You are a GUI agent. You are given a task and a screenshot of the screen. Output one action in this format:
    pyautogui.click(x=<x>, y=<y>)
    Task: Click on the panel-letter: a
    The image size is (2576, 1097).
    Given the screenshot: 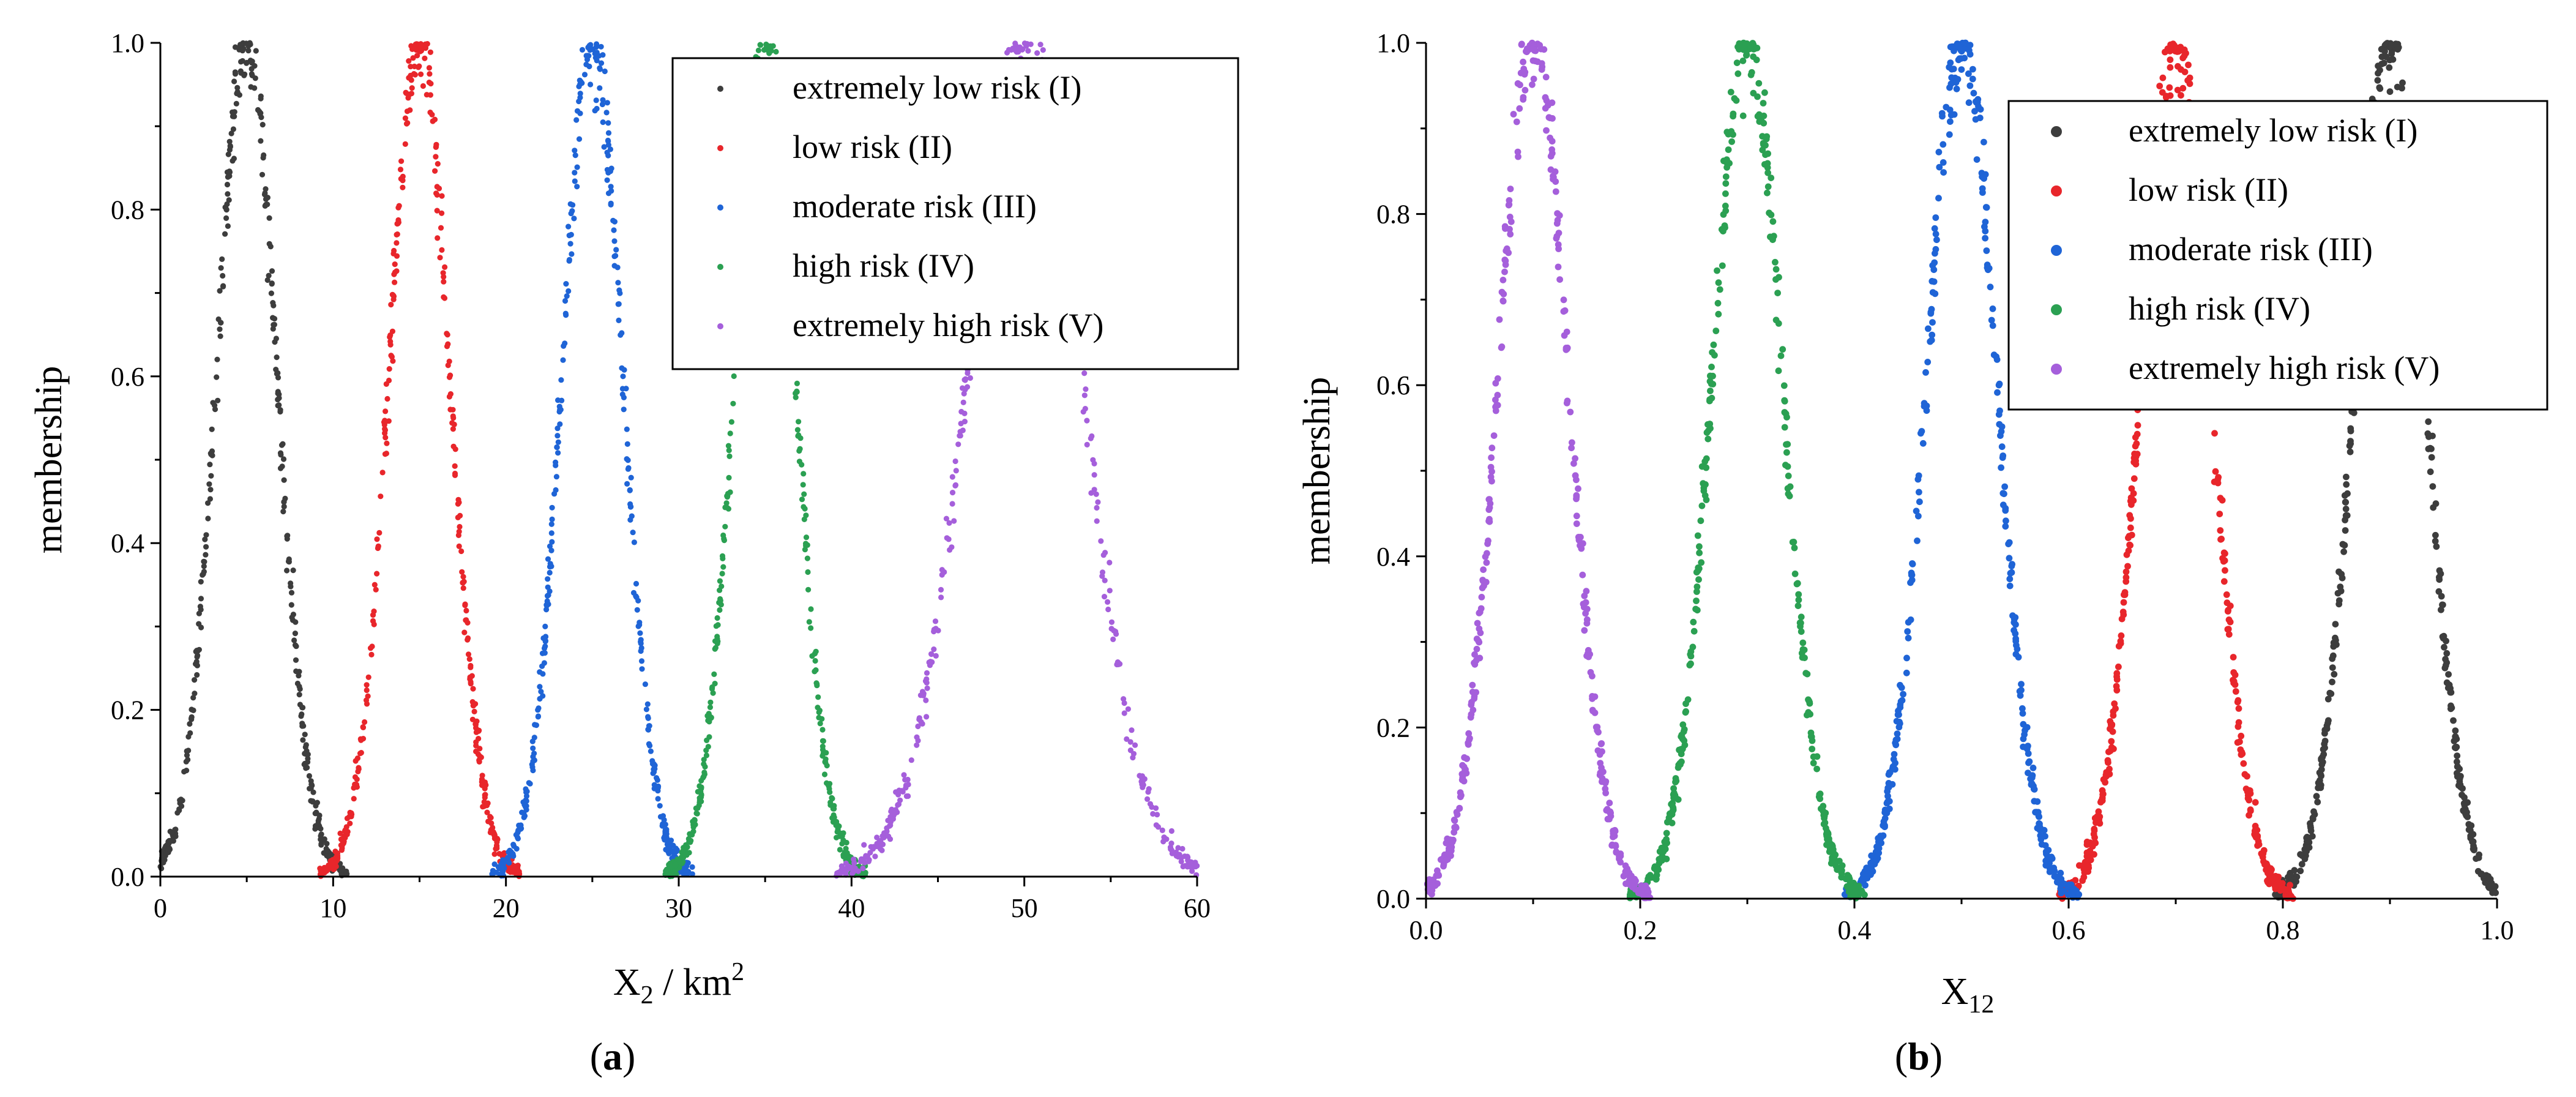 What is the action you would take?
    pyautogui.click(x=612, y=1056)
    